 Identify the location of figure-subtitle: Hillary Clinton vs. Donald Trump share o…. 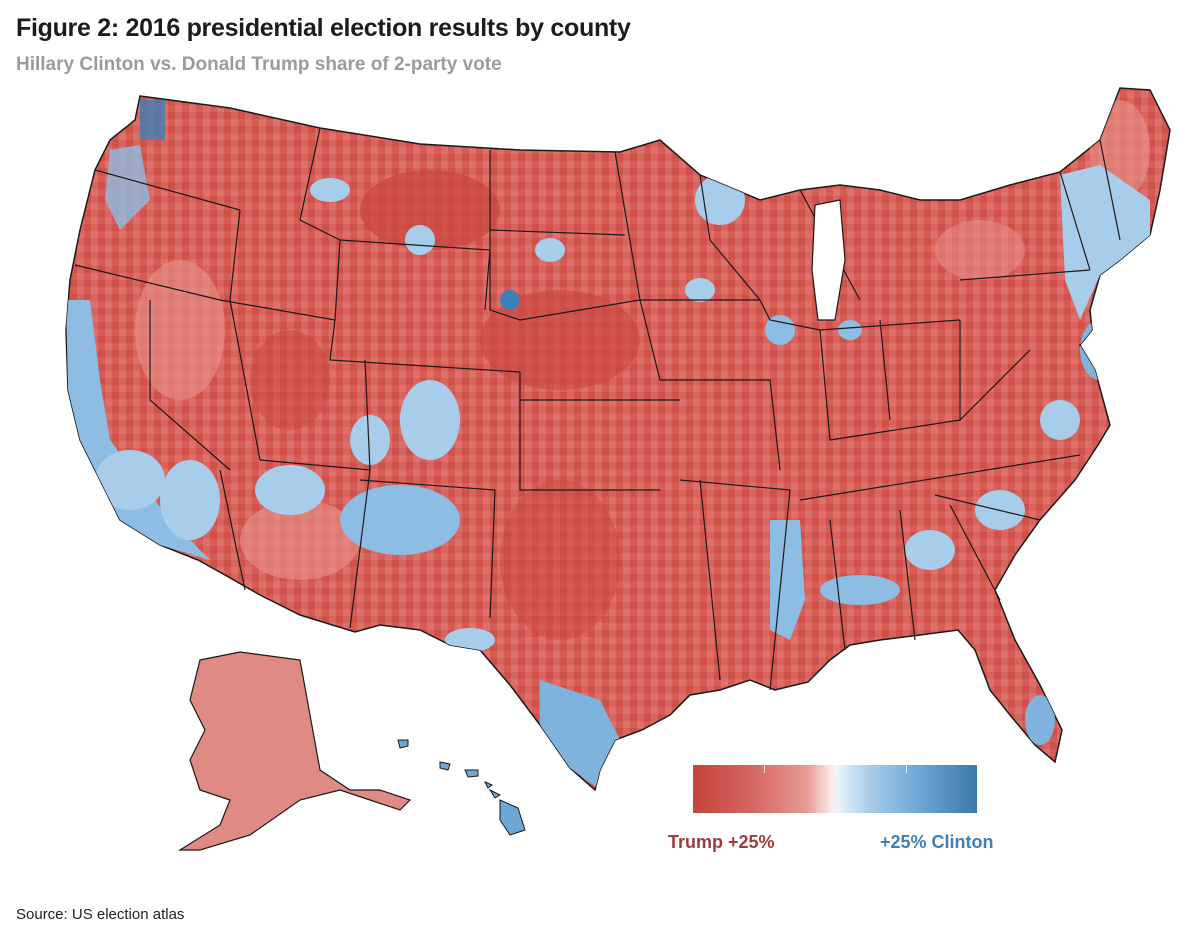
(259, 64).